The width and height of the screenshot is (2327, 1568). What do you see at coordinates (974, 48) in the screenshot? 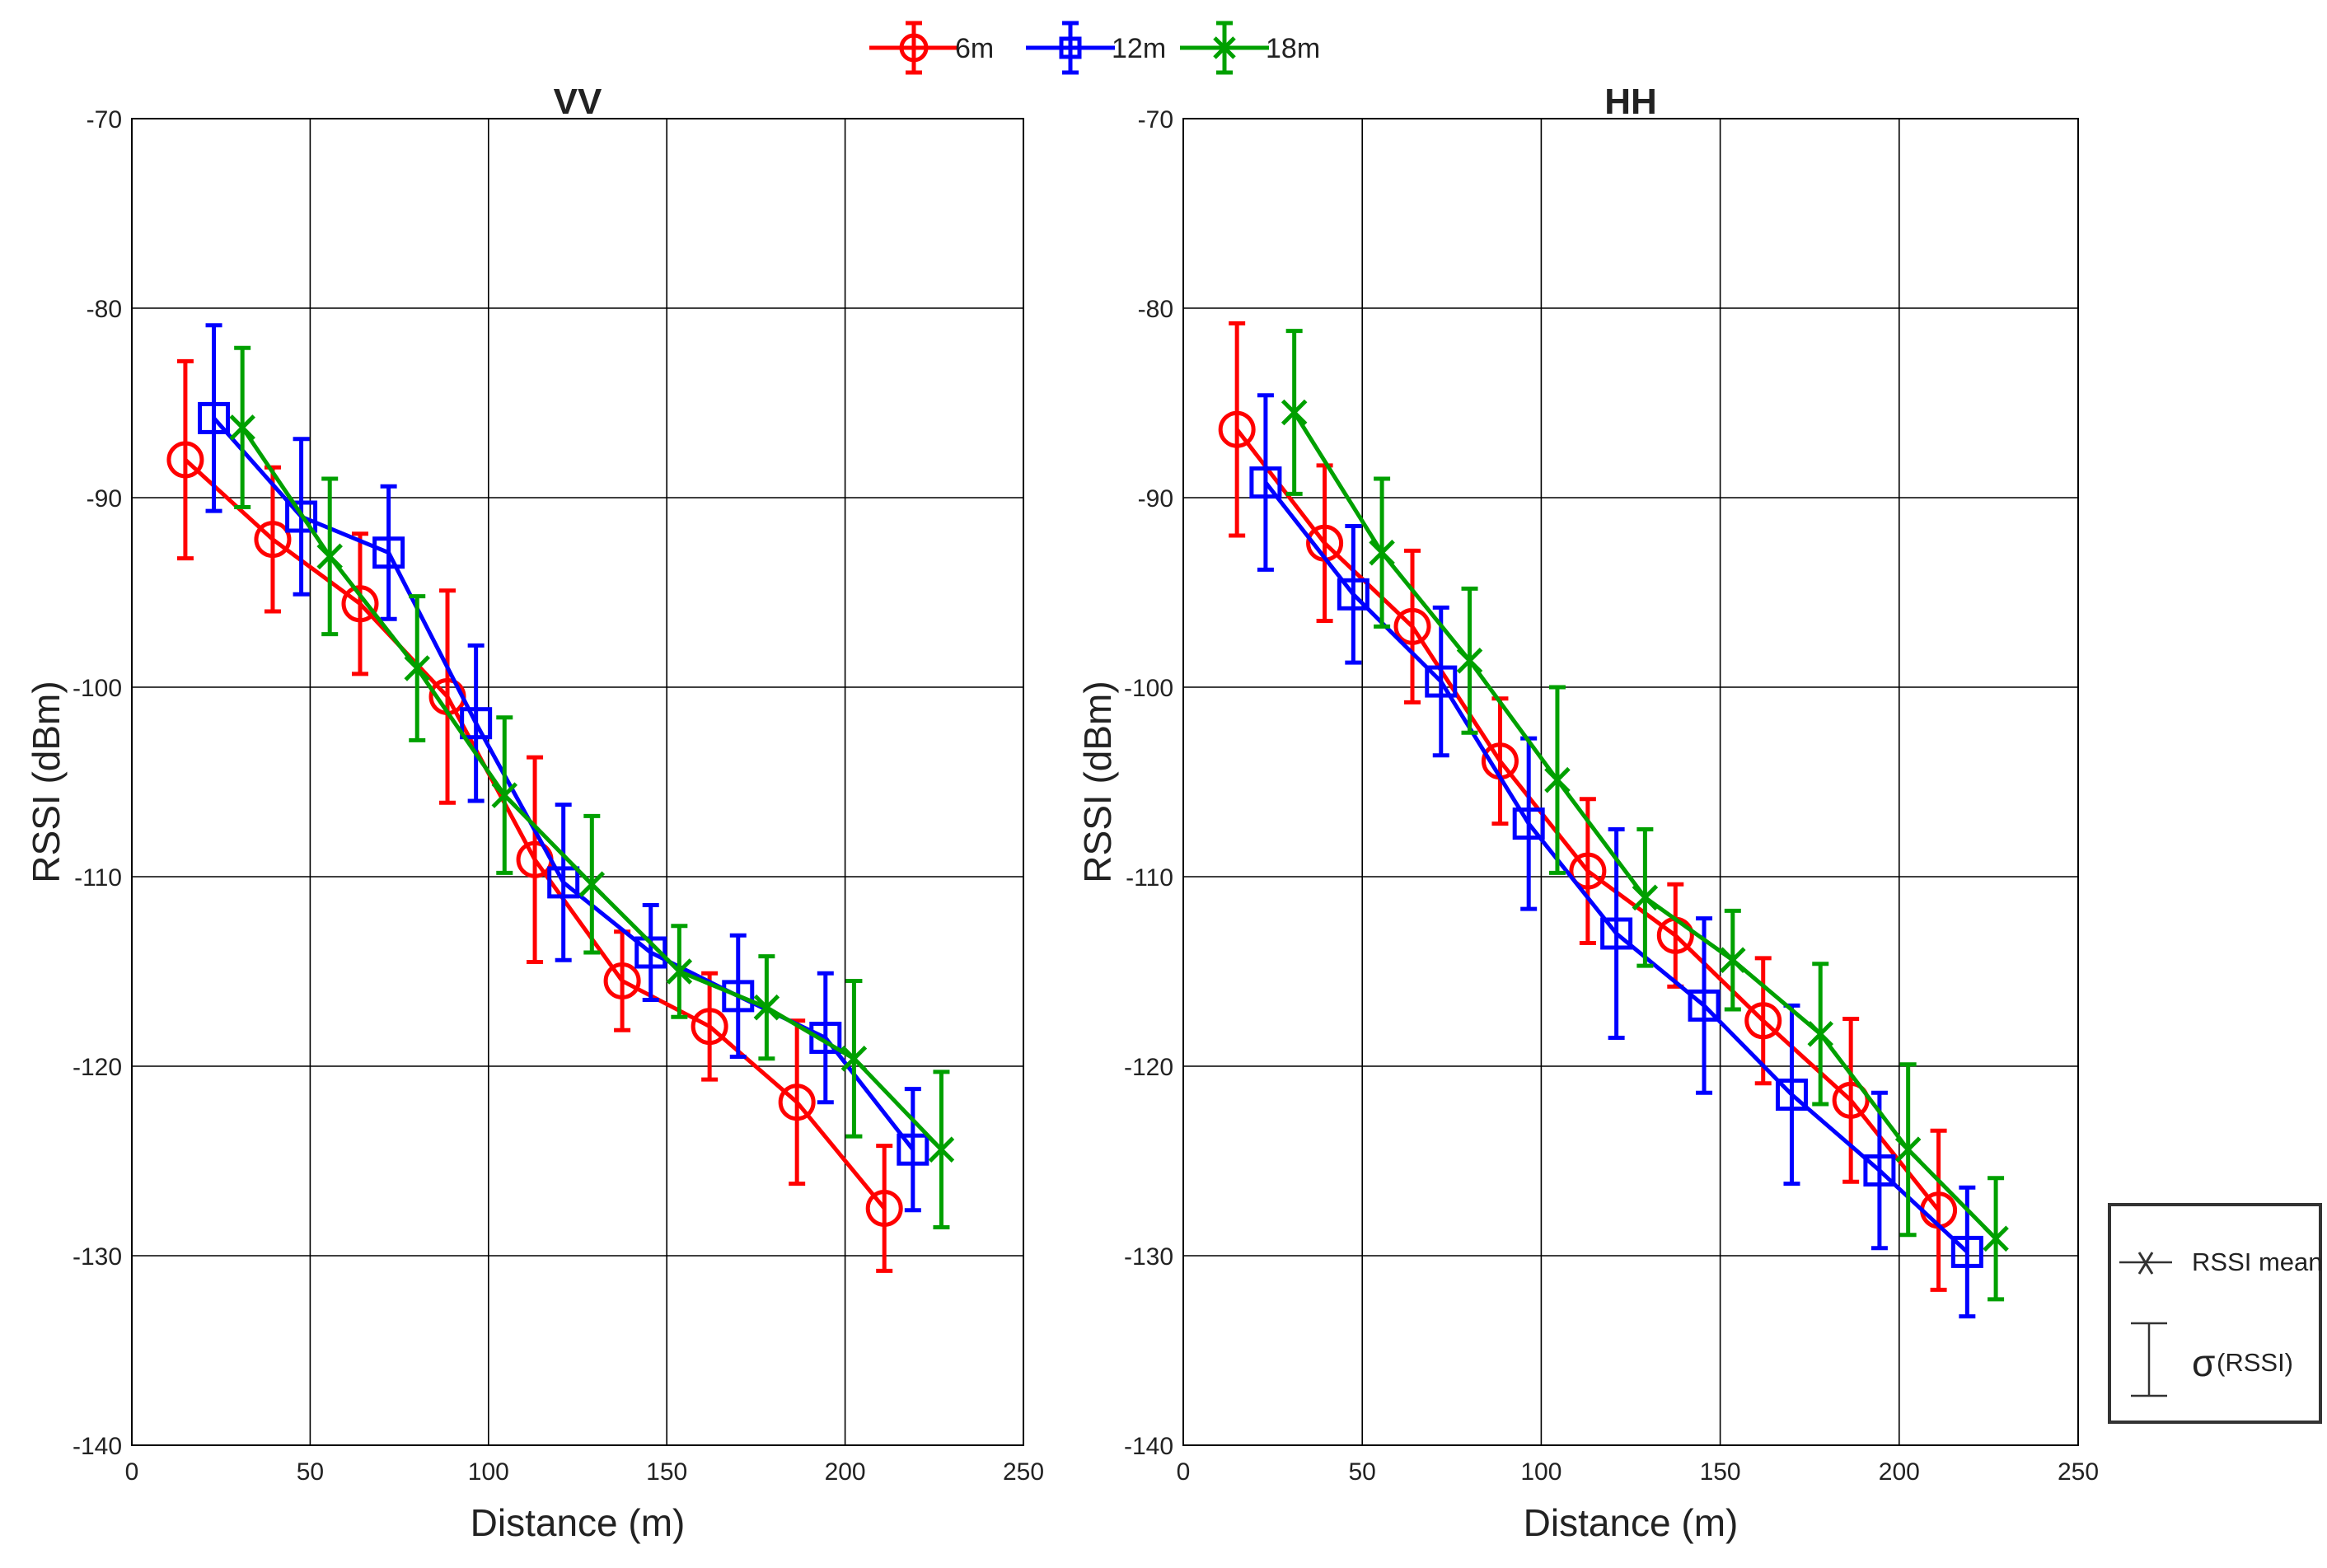
I see `legend-label: 6m` at bounding box center [974, 48].